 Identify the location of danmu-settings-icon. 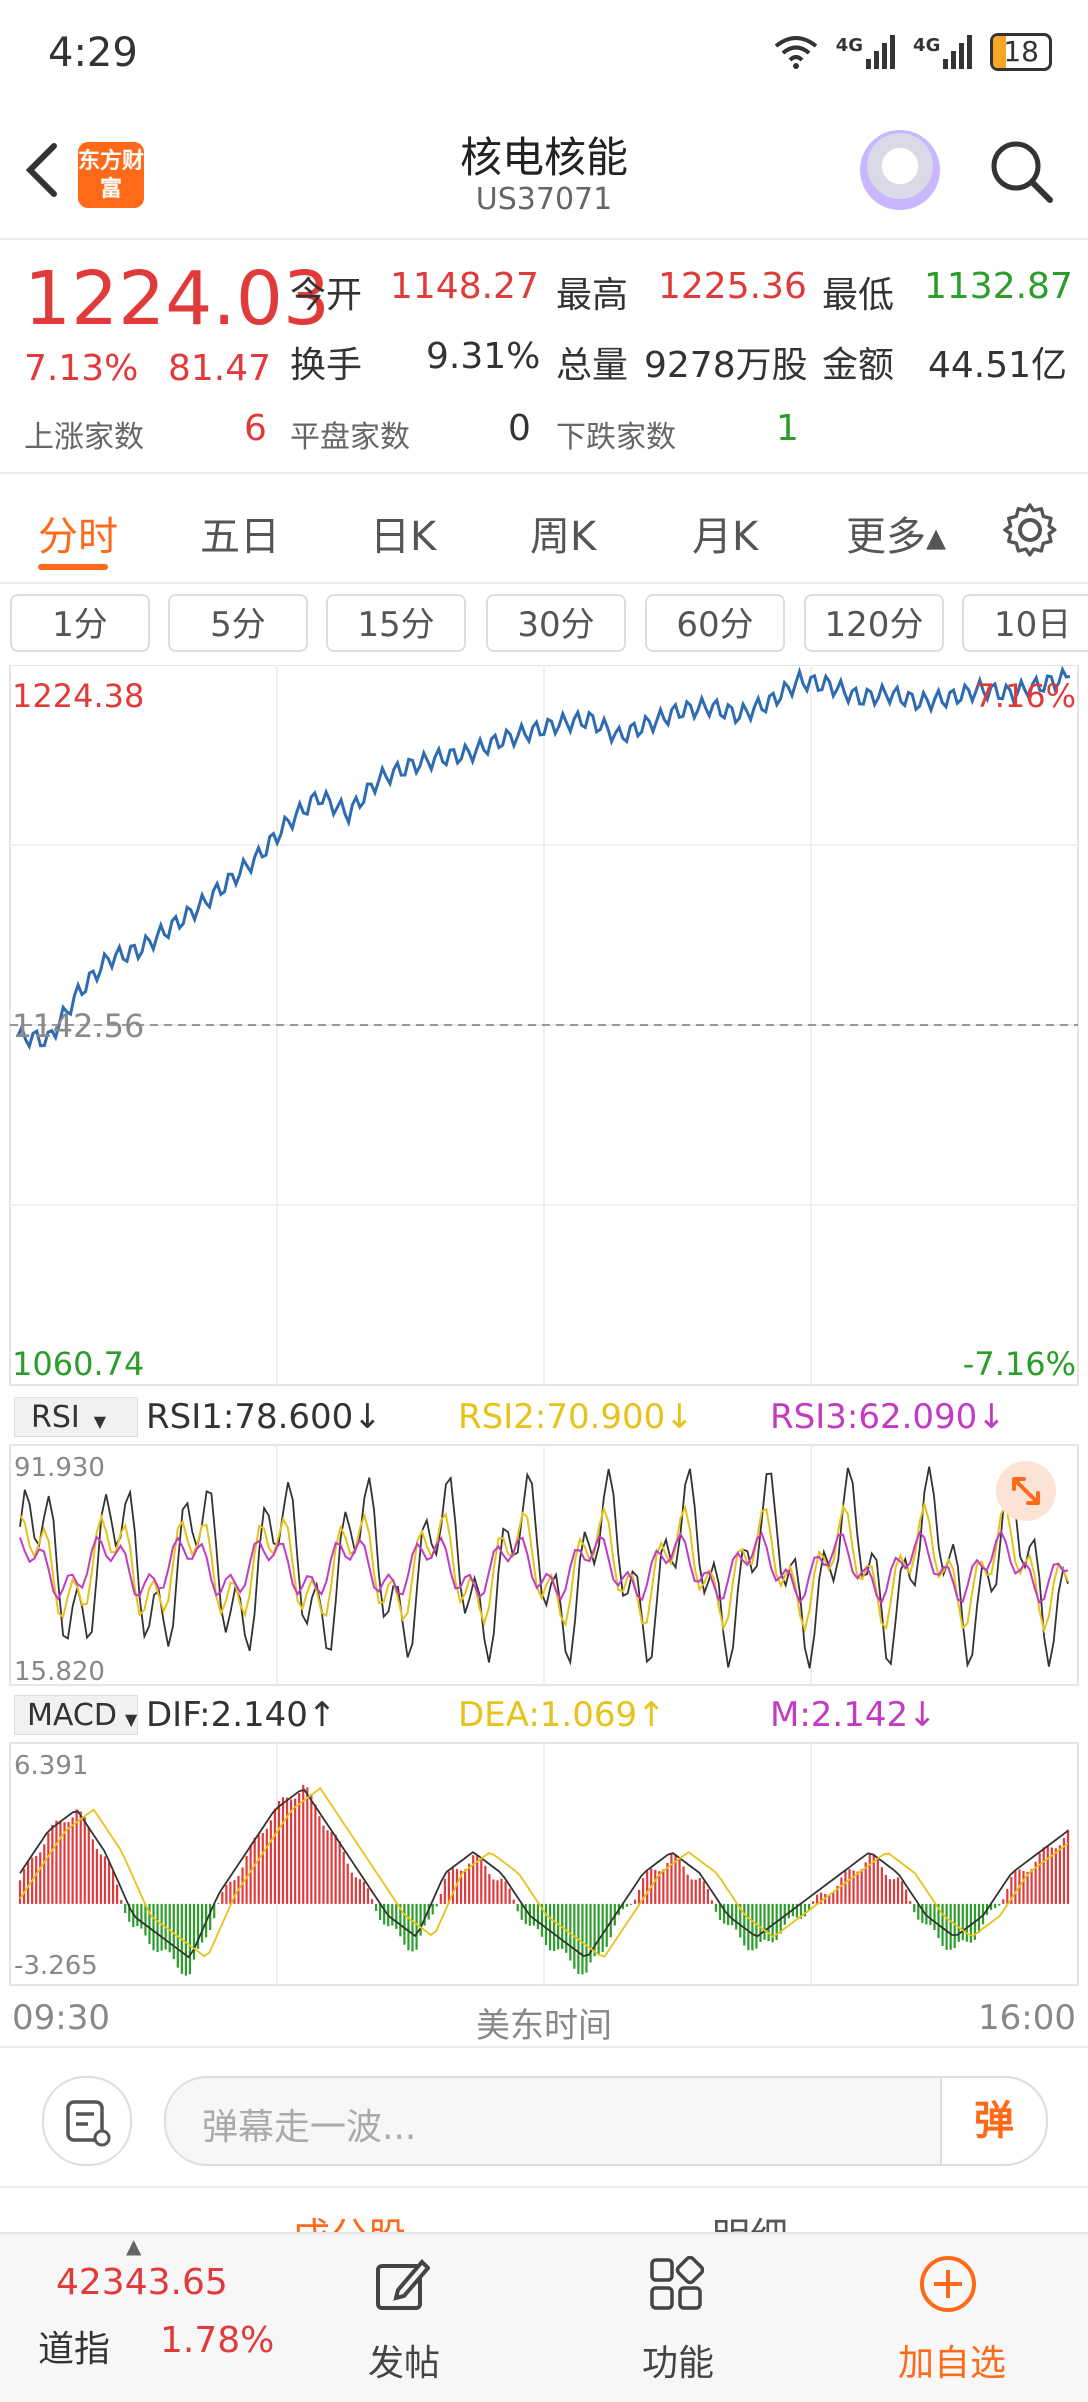
(87, 2121).